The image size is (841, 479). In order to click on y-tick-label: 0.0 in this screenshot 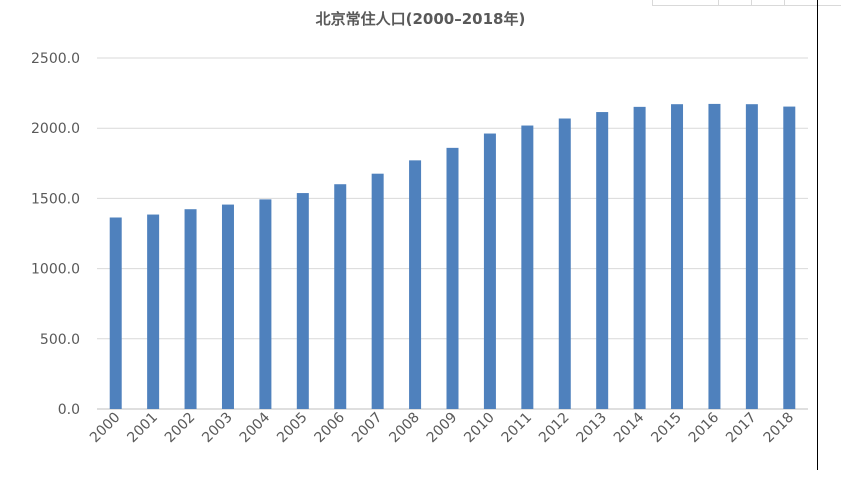, I will do `click(69, 410)`.